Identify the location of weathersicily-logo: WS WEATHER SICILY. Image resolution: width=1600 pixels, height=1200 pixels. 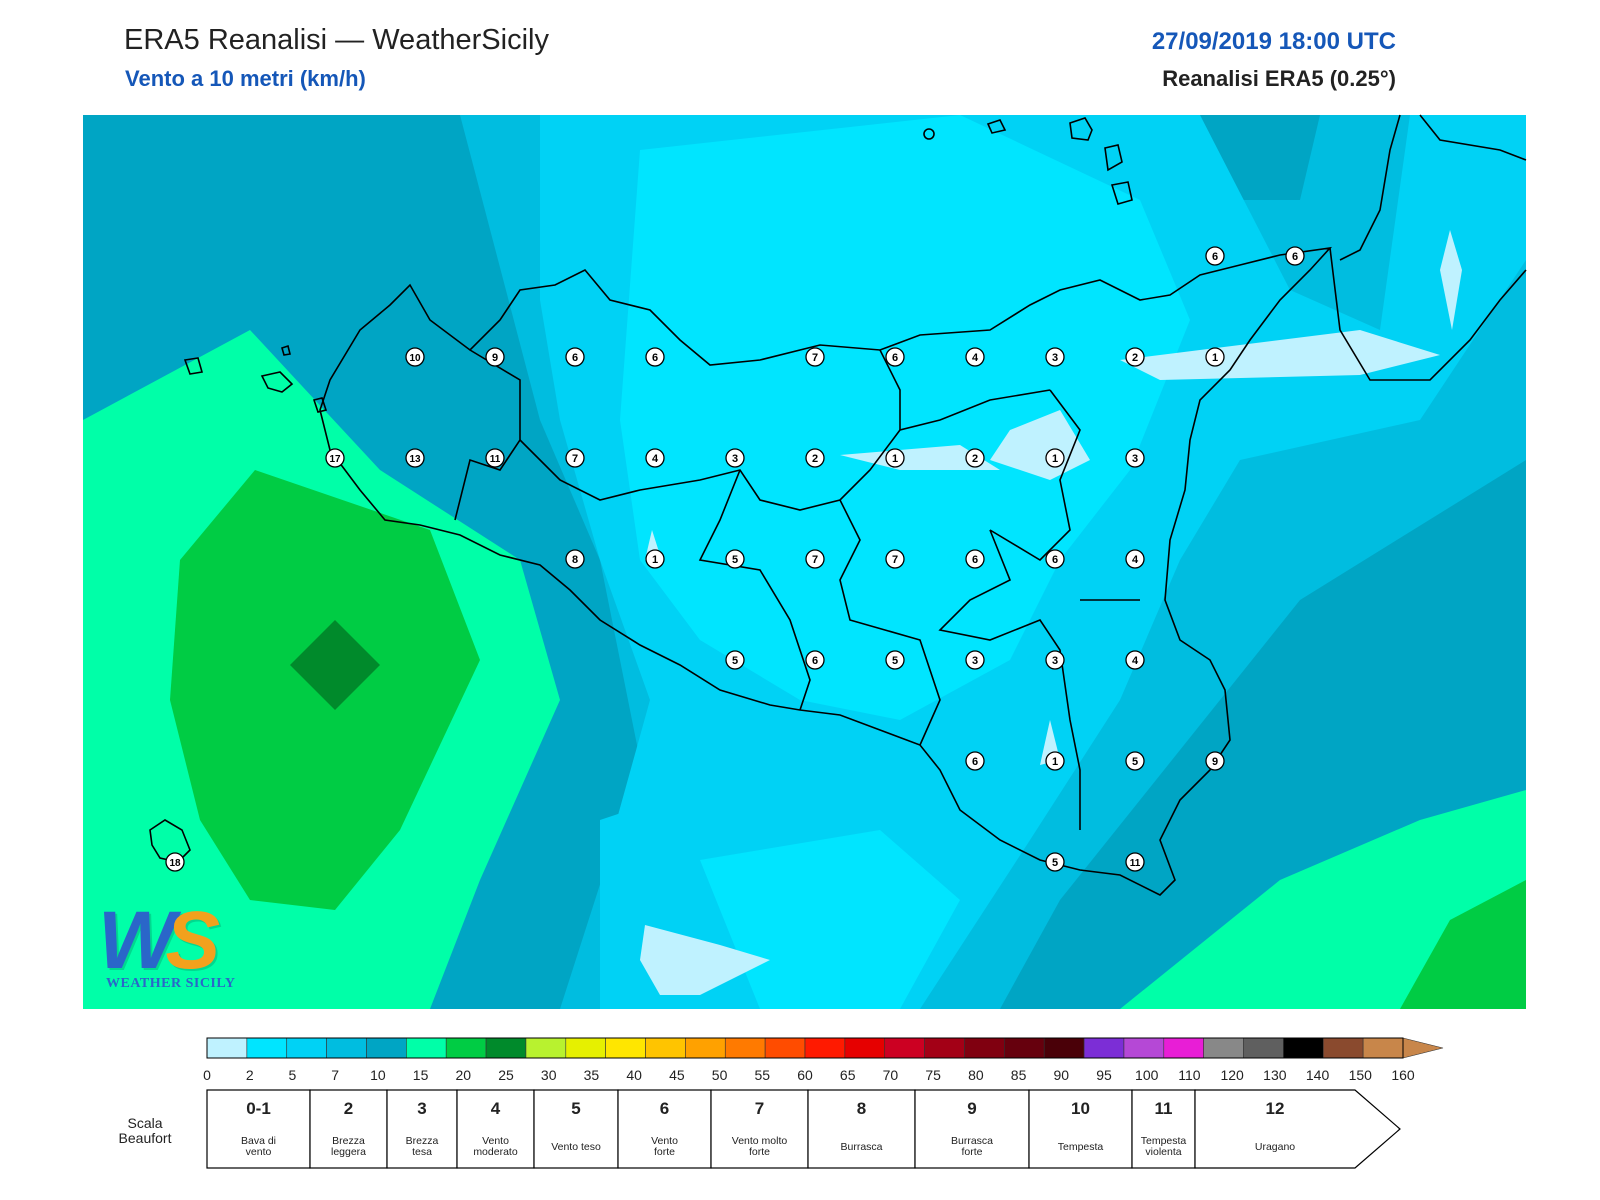
(178, 946).